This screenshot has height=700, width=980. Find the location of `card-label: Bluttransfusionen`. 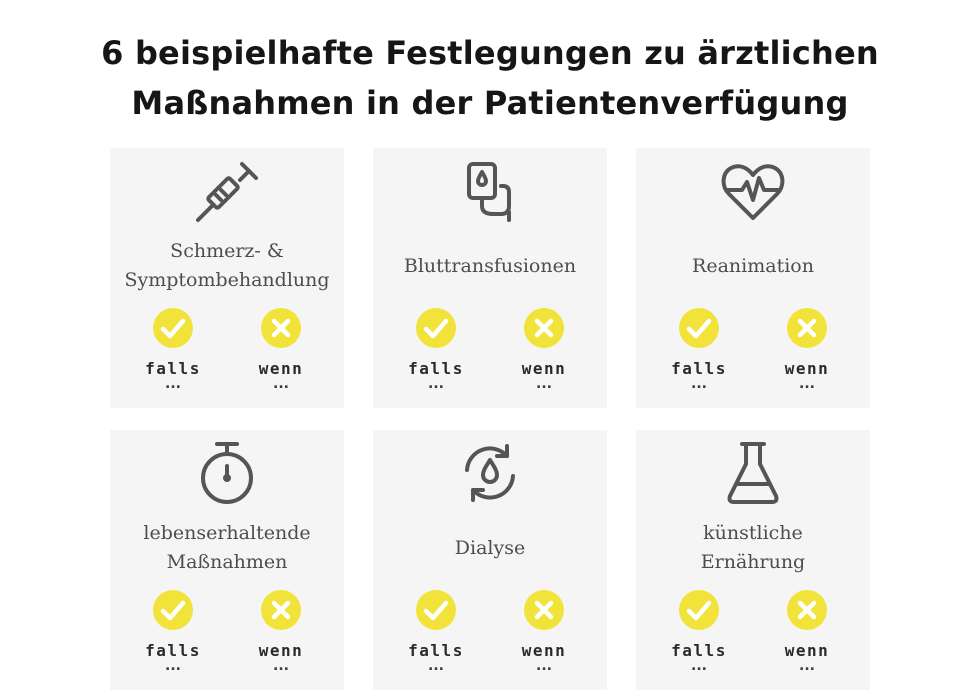

card-label: Bluttransfusionen is located at coordinates (490, 266).